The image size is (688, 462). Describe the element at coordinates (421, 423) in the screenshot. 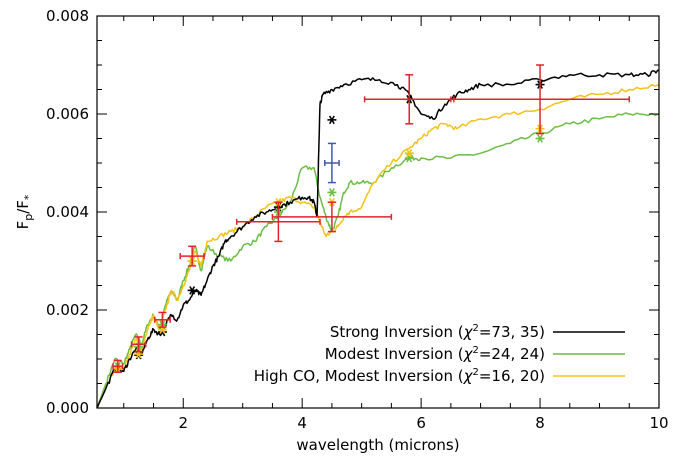

I see `x-tick-label: 6` at that location.